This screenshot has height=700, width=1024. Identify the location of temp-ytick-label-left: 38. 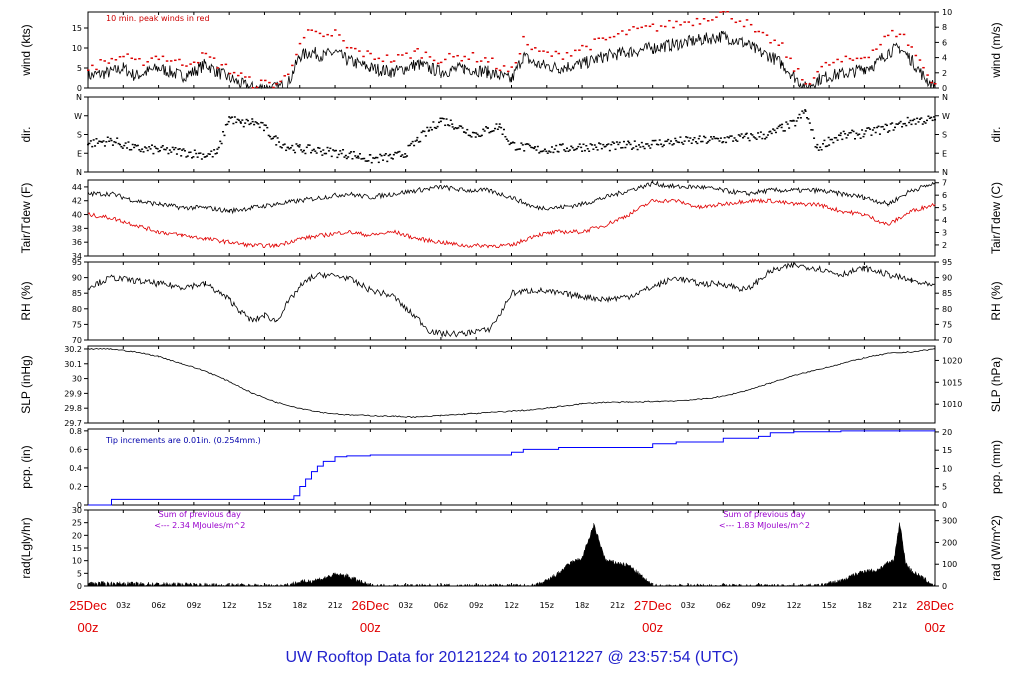
(77, 228).